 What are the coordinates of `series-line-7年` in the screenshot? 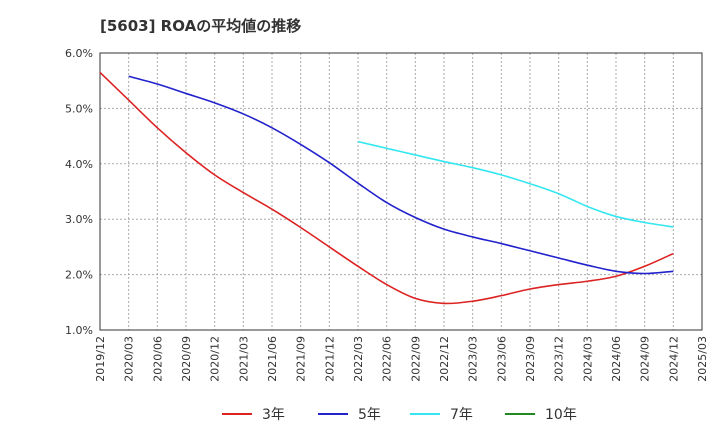 It's located at (515, 184).